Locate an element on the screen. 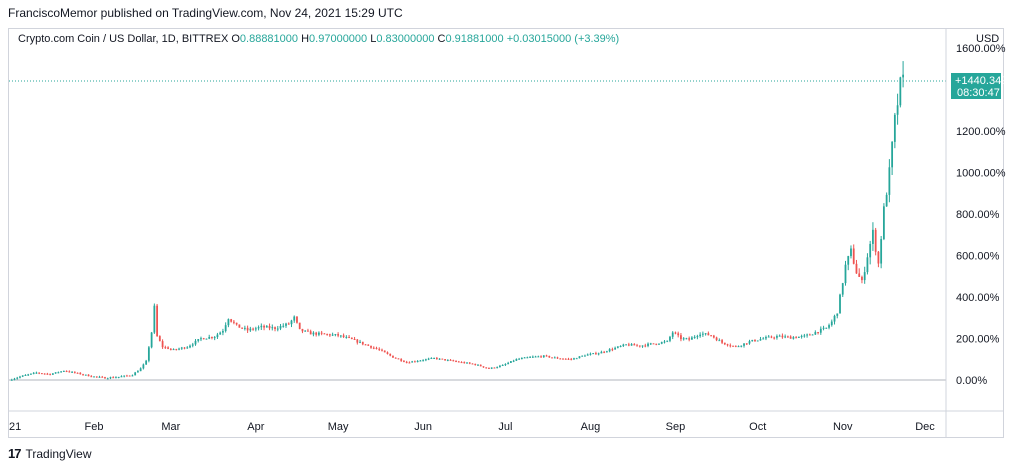  y-tick-label: 200.00% is located at coordinates (978, 340).